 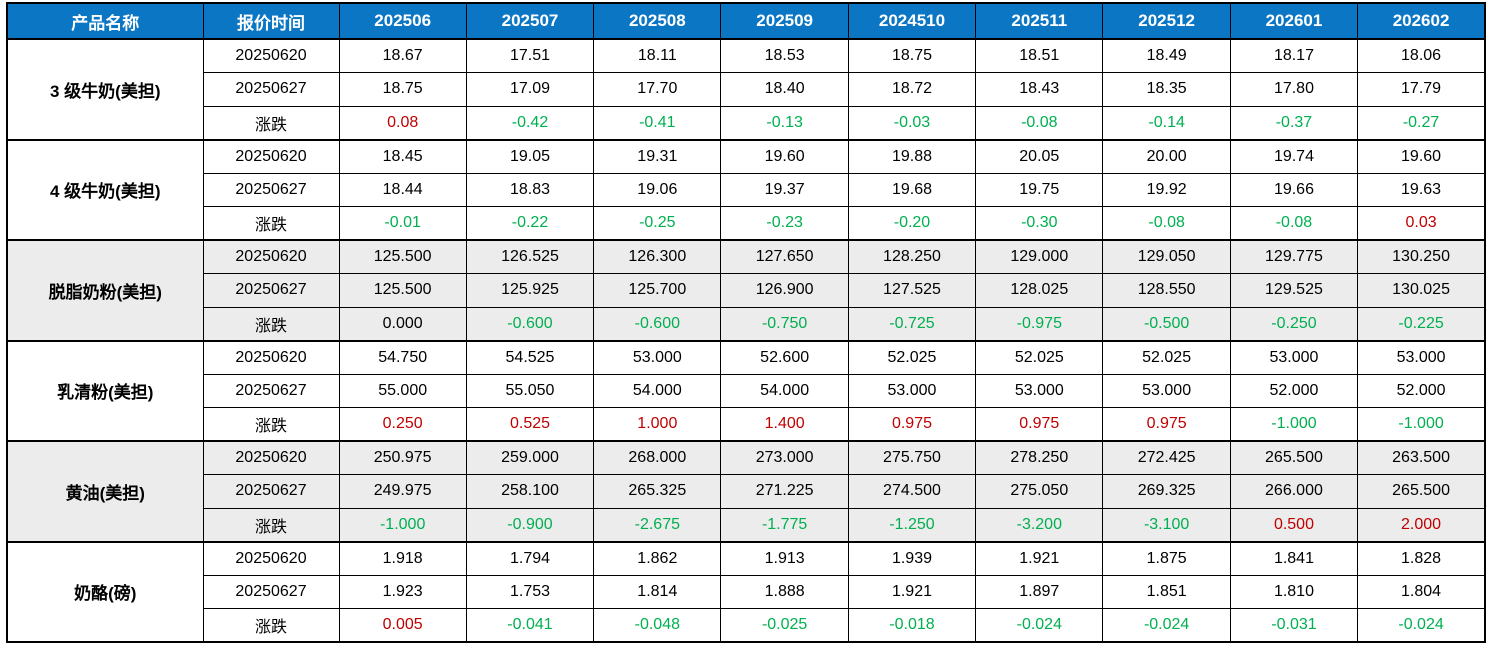 What do you see at coordinates (1294, 357) in the screenshot?
I see `price-value-cell: 53.000` at bounding box center [1294, 357].